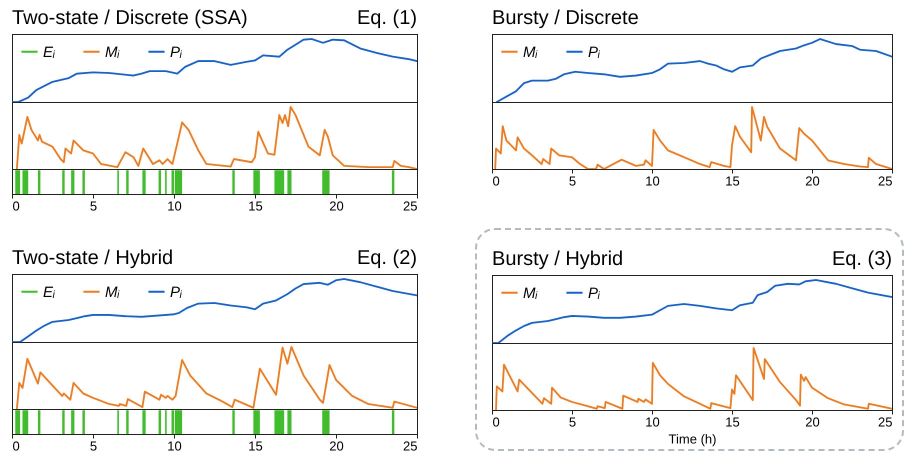 This screenshot has height=458, width=912. Describe the element at coordinates (386, 258) in the screenshot. I see `text: Eq. (2)` at that location.